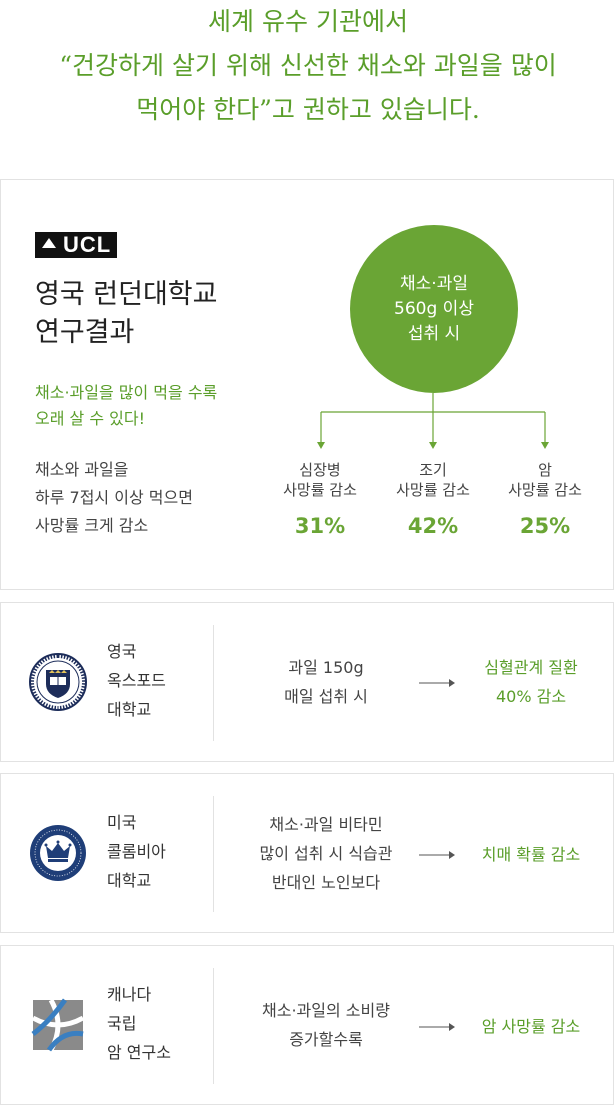  What do you see at coordinates (139, 1052) in the screenshot?
I see `institute-name-line: 암 연구소` at bounding box center [139, 1052].